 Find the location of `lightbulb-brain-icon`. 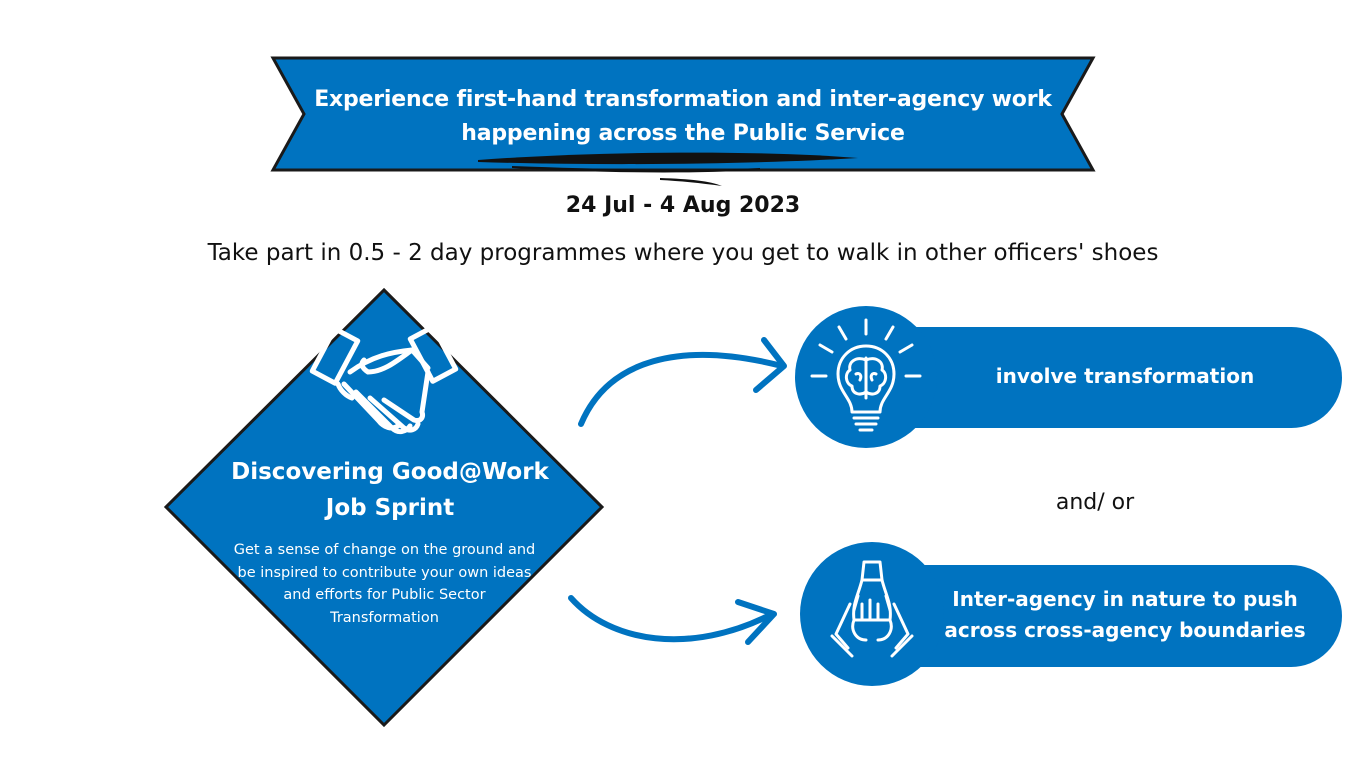

lightbulb-brain-icon is located at coordinates (866, 375).